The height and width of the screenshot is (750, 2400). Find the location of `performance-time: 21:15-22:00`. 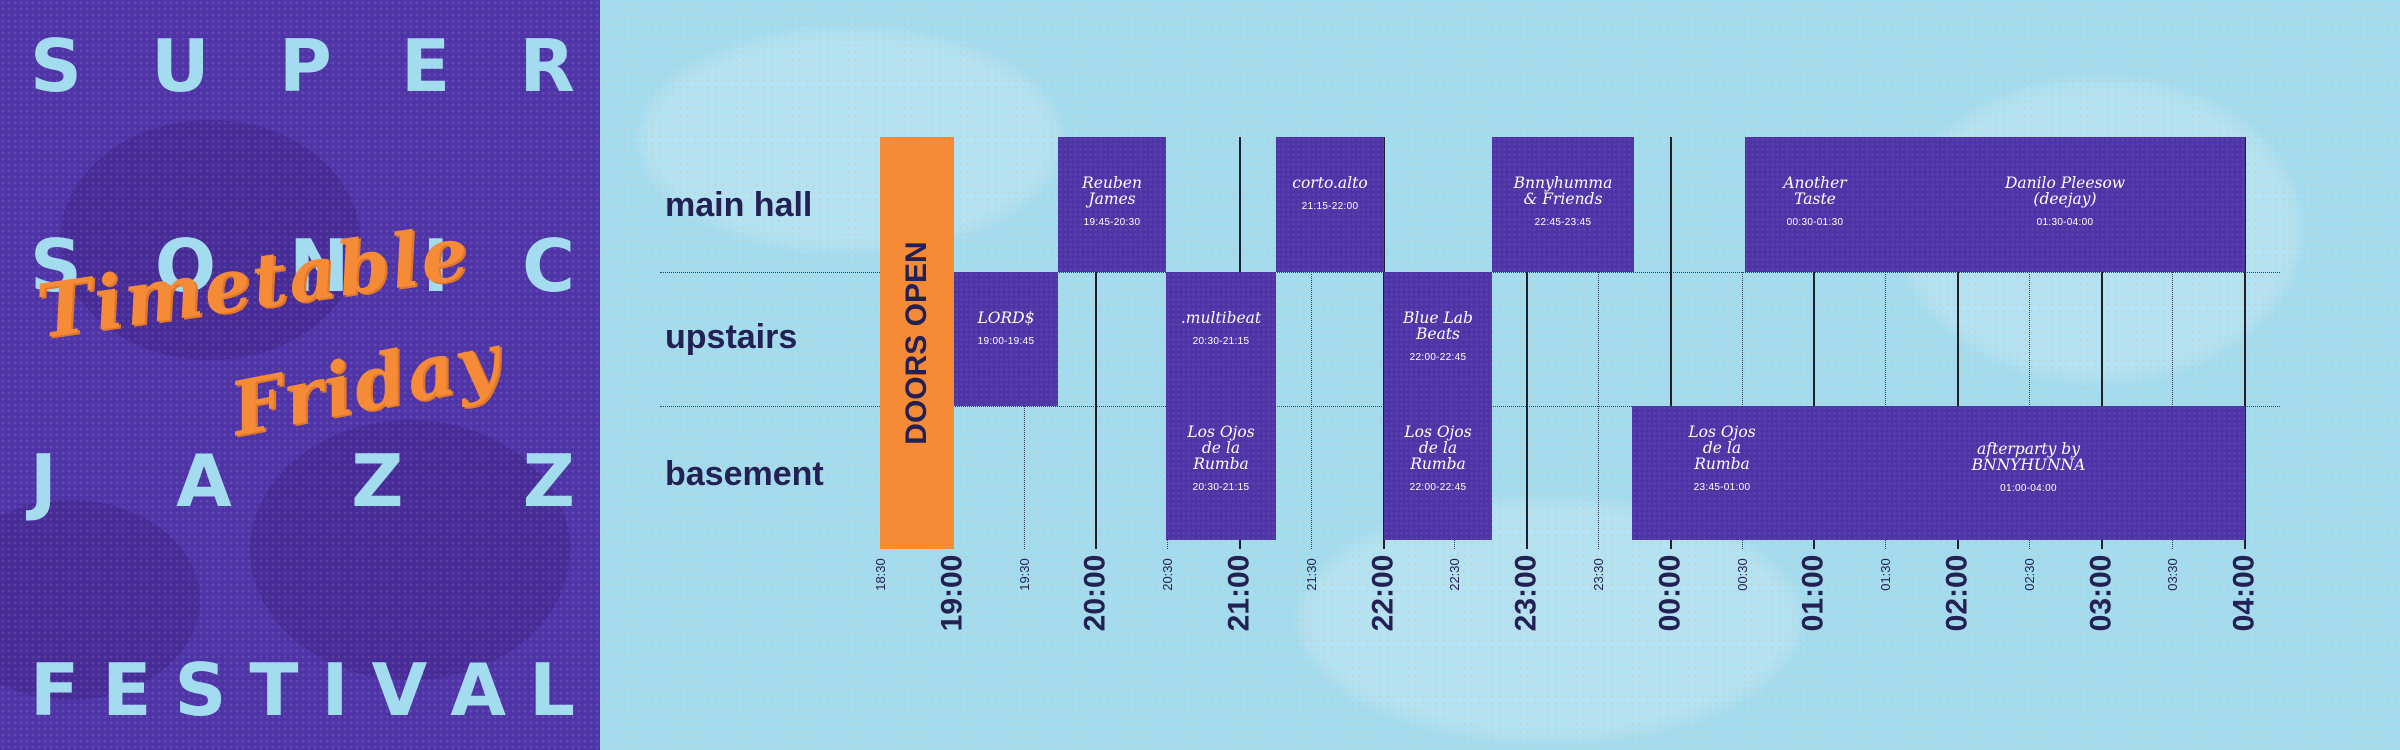

performance-time: 21:15-22:00 is located at coordinates (1330, 206).